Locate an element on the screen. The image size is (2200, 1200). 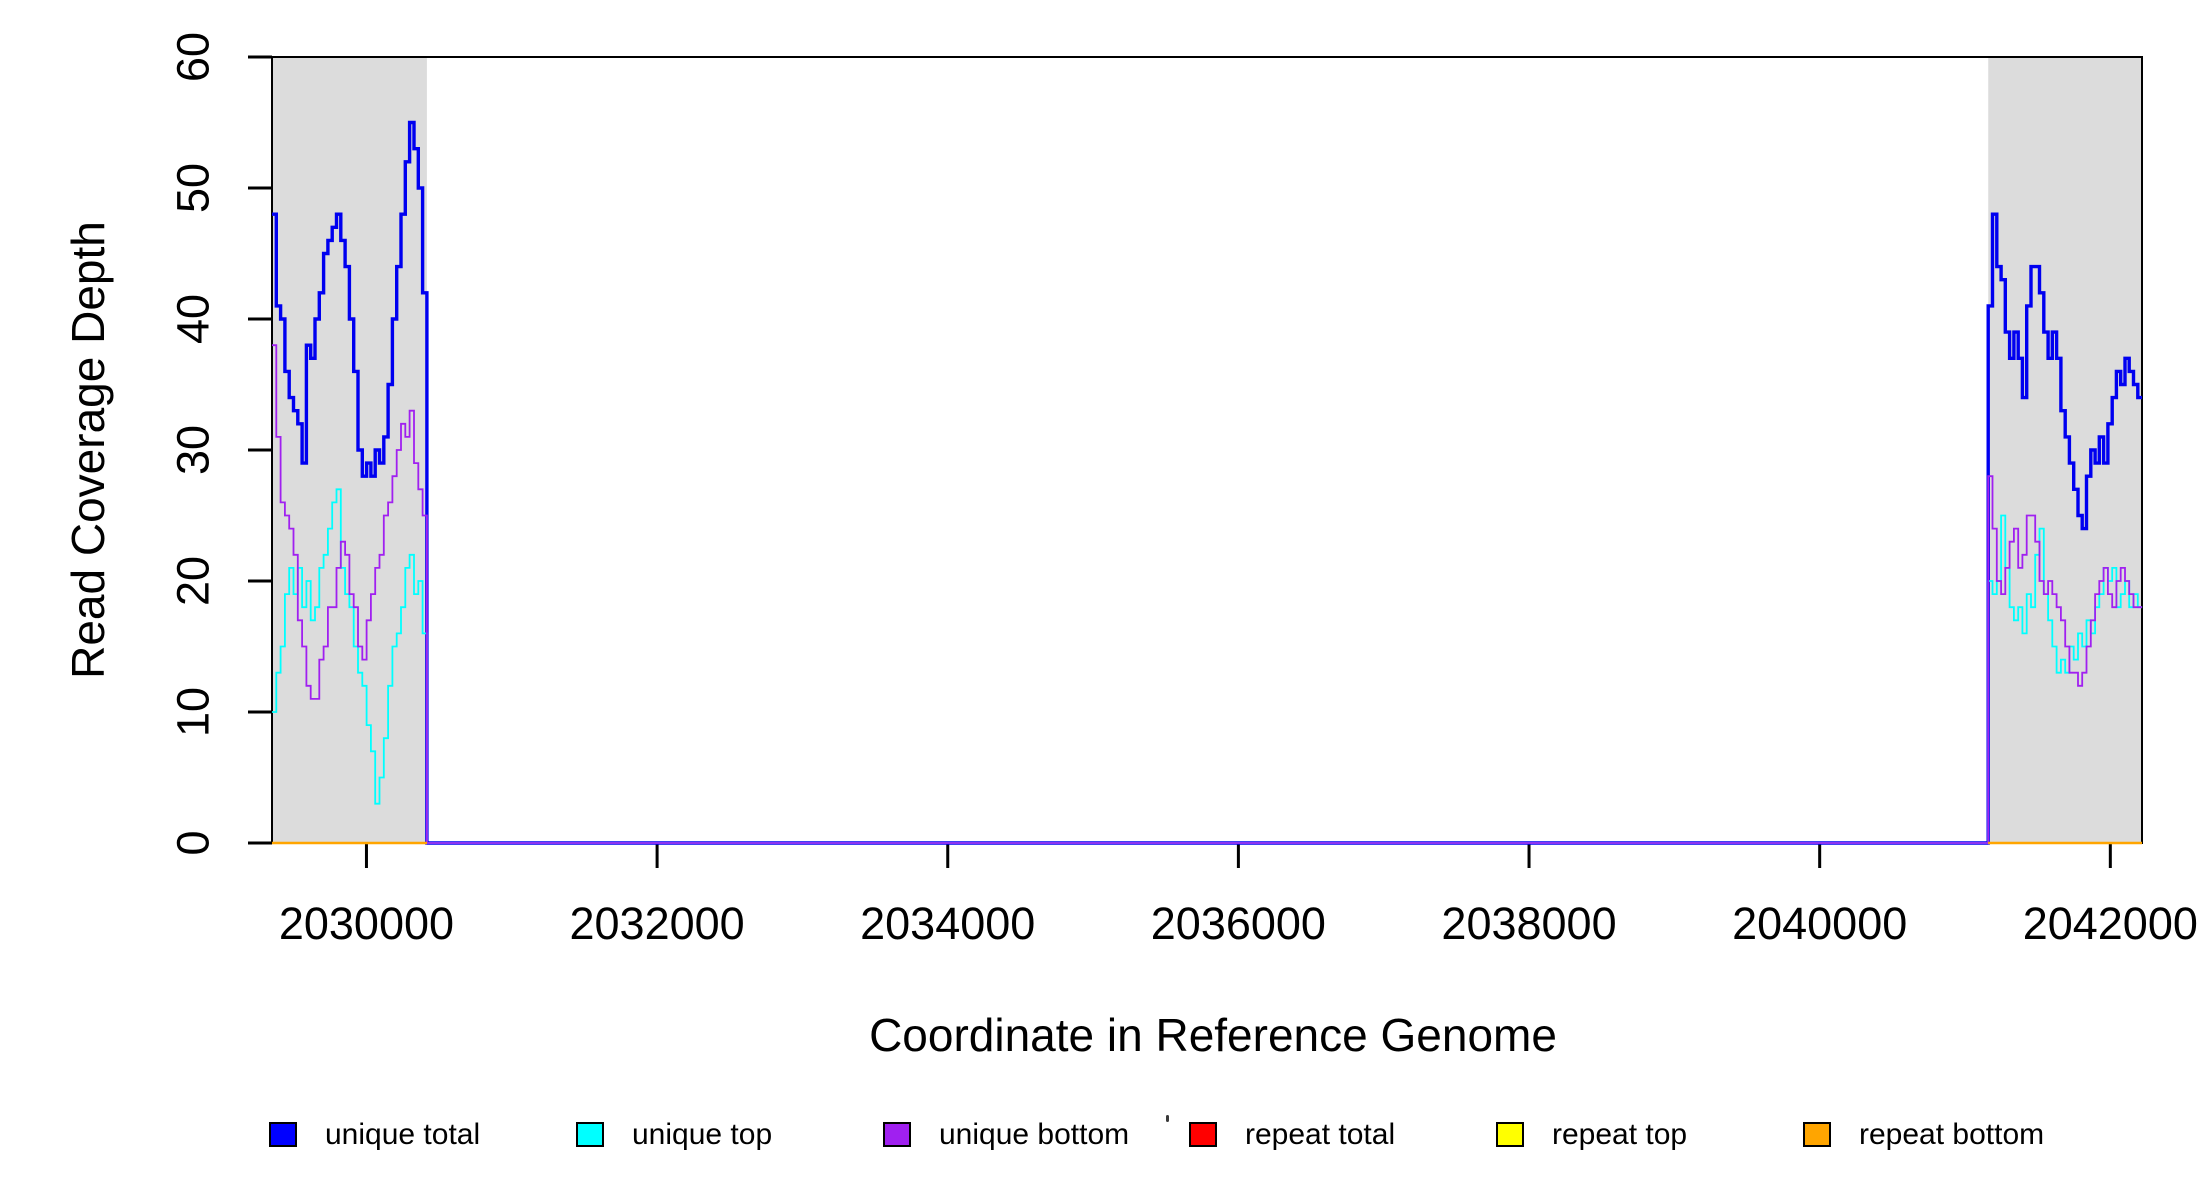
y-tick-label: 40 is located at coordinates (193, 319).